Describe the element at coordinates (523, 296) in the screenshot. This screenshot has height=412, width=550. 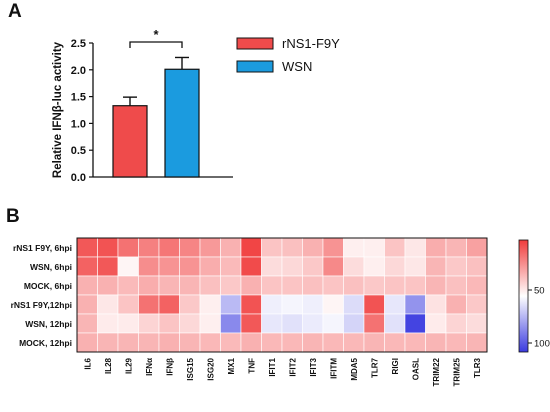
I see `colorbar` at that location.